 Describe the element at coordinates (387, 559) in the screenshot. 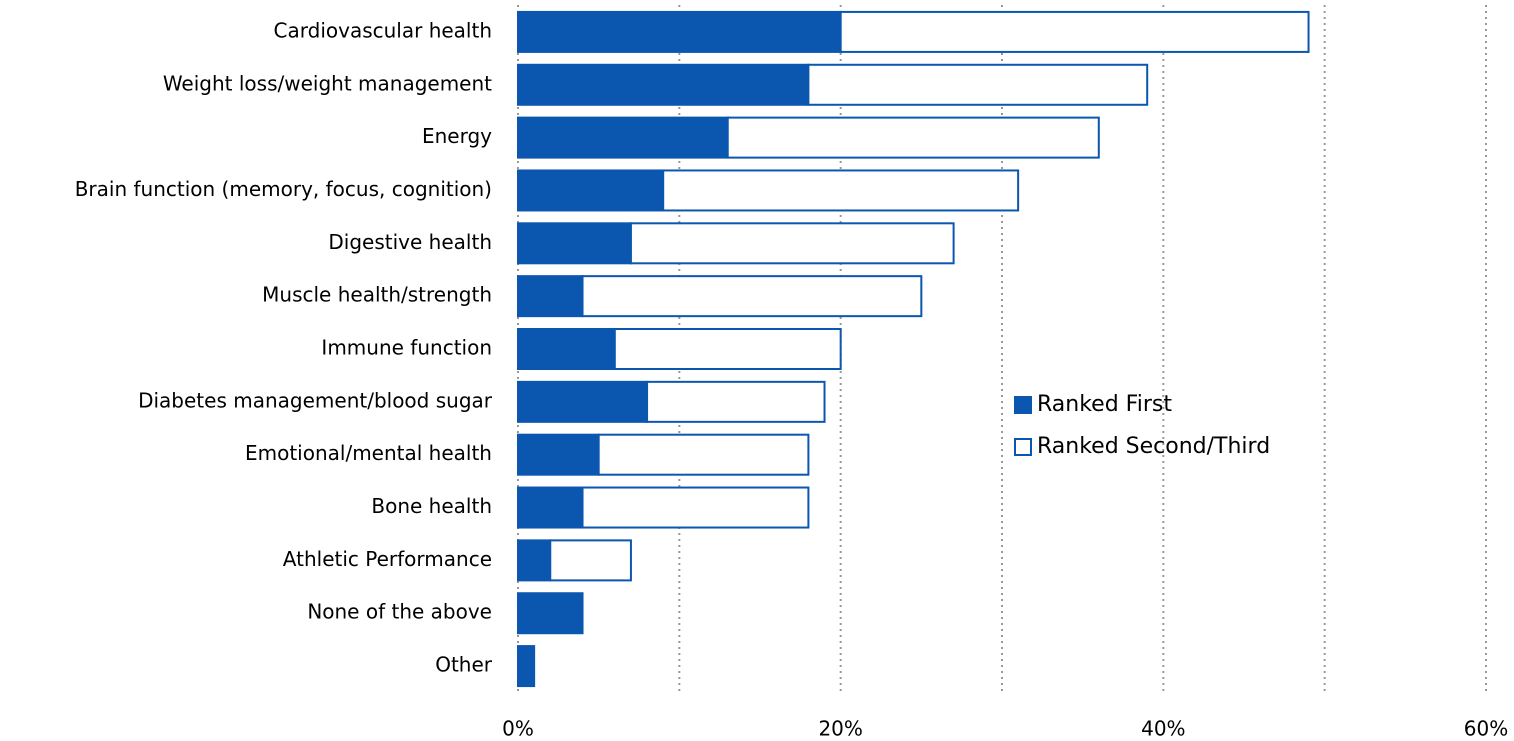

I see `y-tick-label: Athletic Performance` at that location.